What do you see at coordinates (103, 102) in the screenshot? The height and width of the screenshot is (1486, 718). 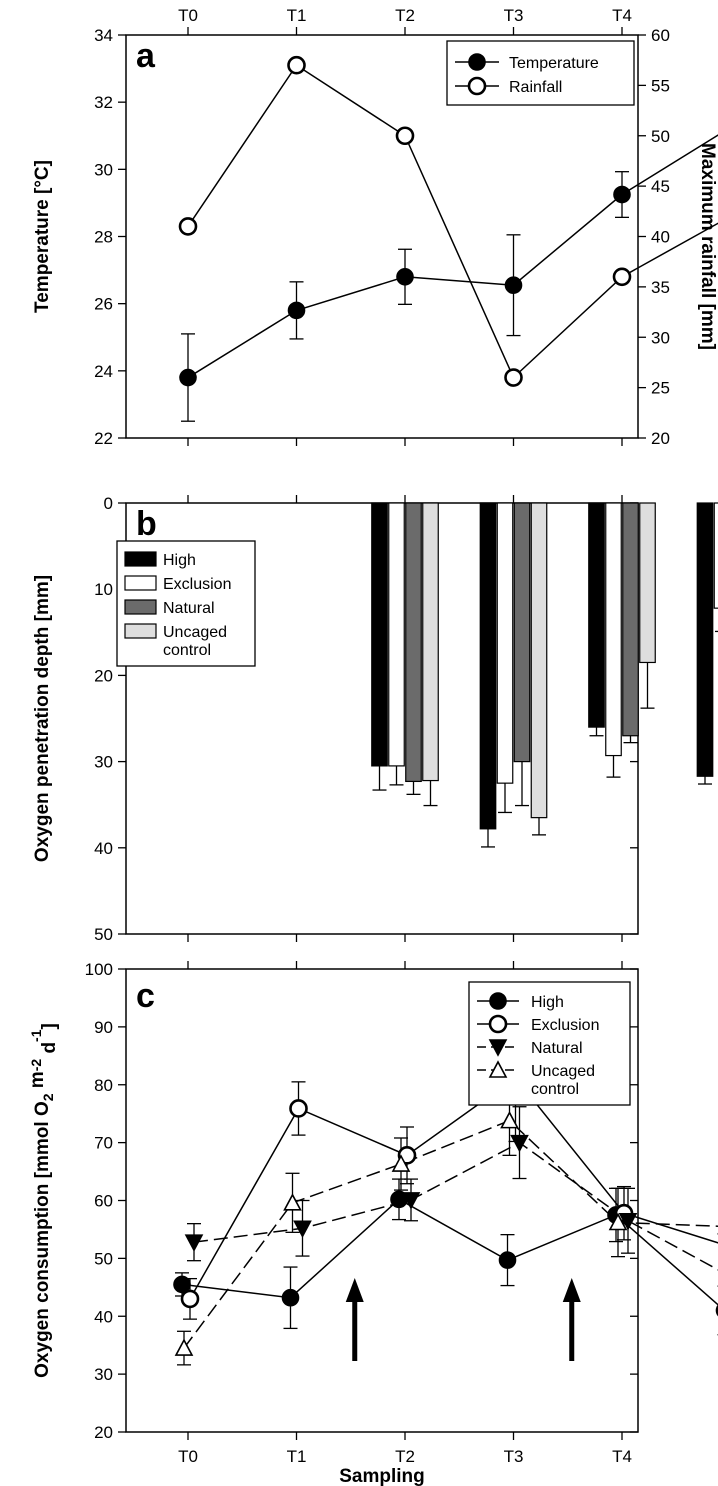 I see `y-tick-label: 32` at bounding box center [103, 102].